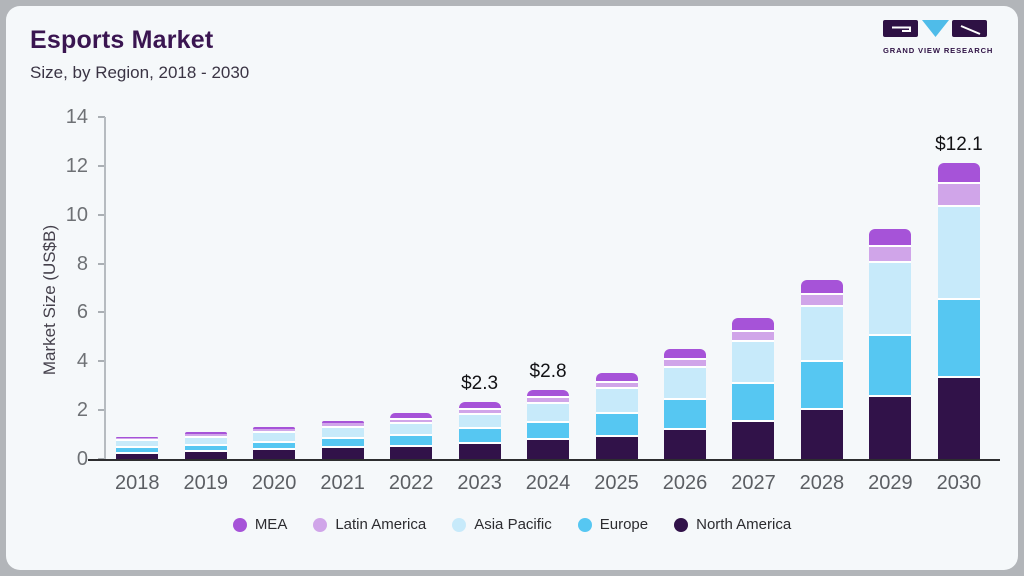  Describe the element at coordinates (259, 524) in the screenshot. I see `legend-item-mea: MEA` at that location.